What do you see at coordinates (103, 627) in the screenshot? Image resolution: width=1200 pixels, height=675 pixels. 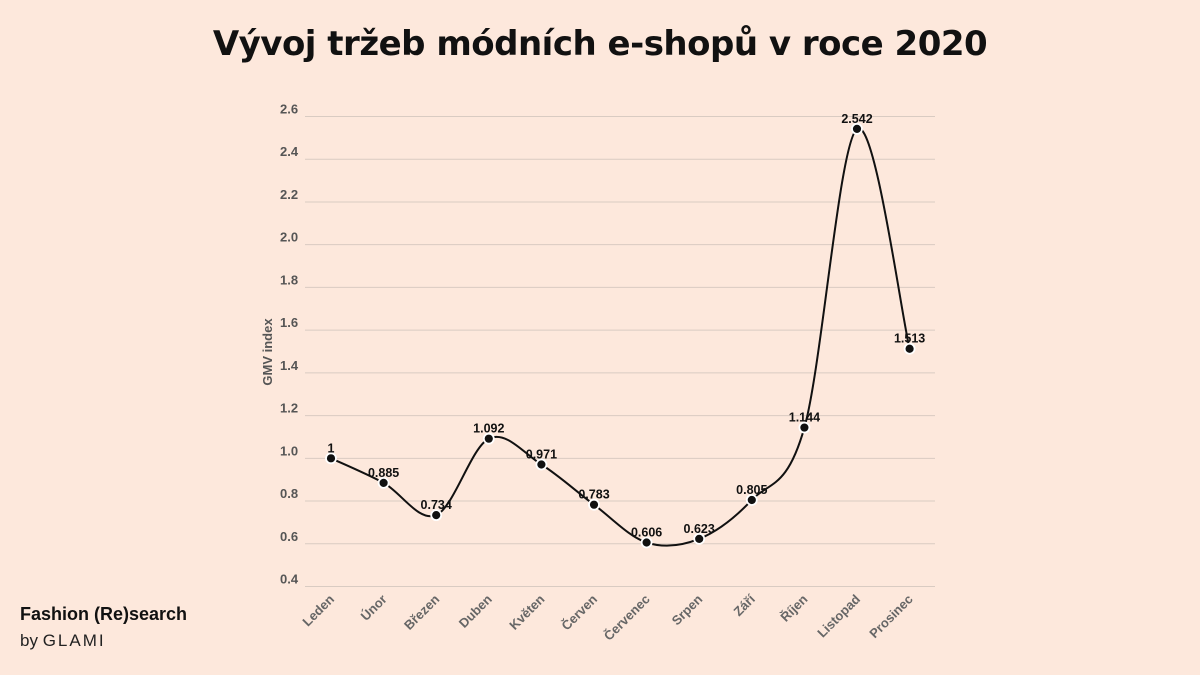 I see `brand-logo: Fashion (Re)search by GLAMI` at bounding box center [103, 627].